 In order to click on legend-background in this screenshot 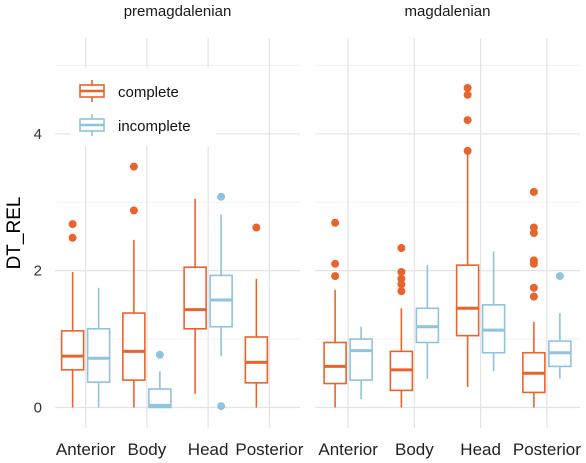, I will do `click(143, 107)`.